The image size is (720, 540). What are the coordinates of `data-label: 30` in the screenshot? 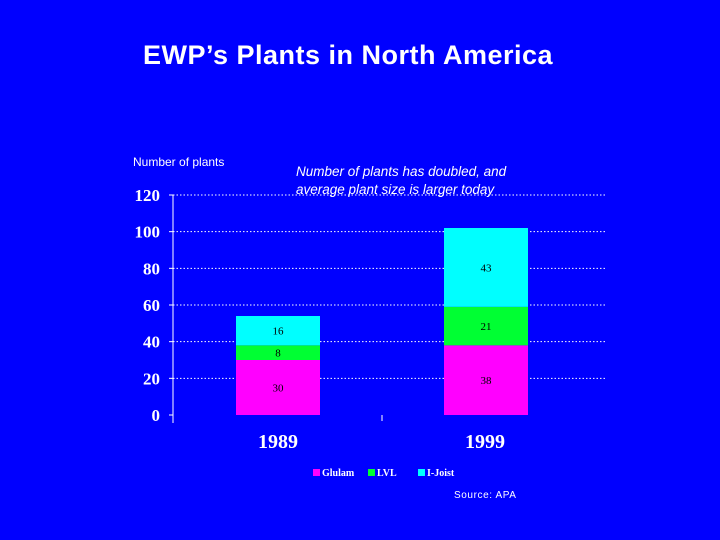 It's located at (279, 389).